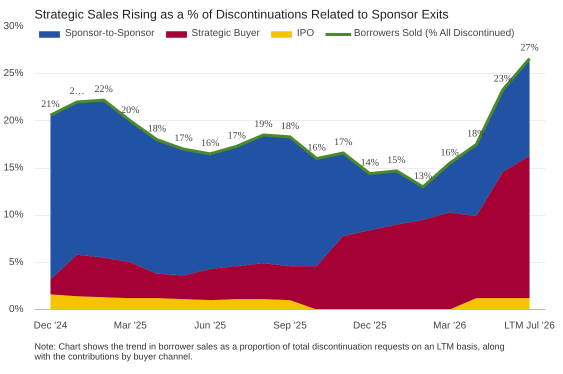  Describe the element at coordinates (226, 33) in the screenshot. I see `legend-label: Strategic Buyer` at that location.